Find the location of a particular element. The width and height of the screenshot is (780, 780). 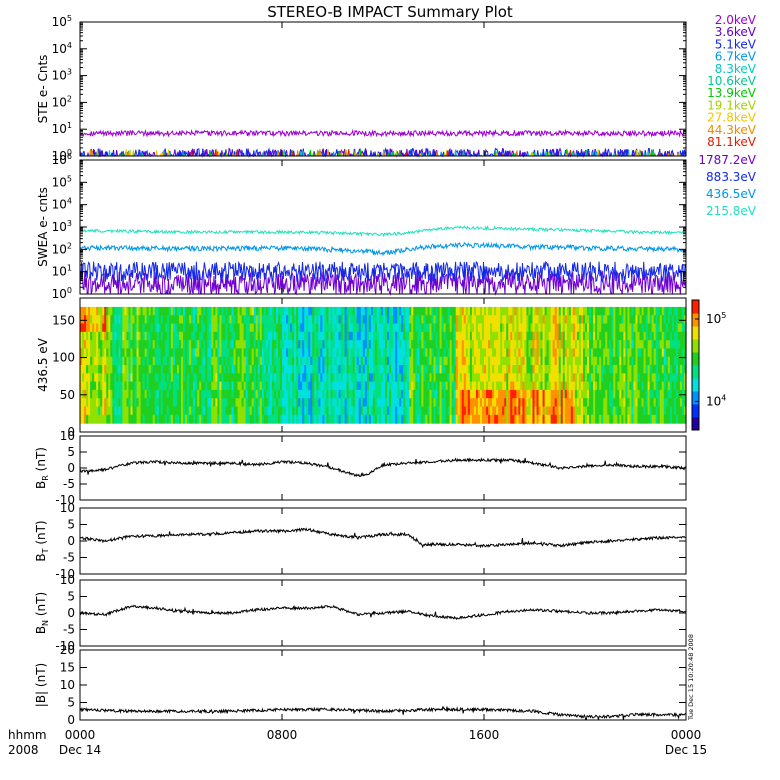

x-axis-row1-label: hhmm is located at coordinates (27, 735).